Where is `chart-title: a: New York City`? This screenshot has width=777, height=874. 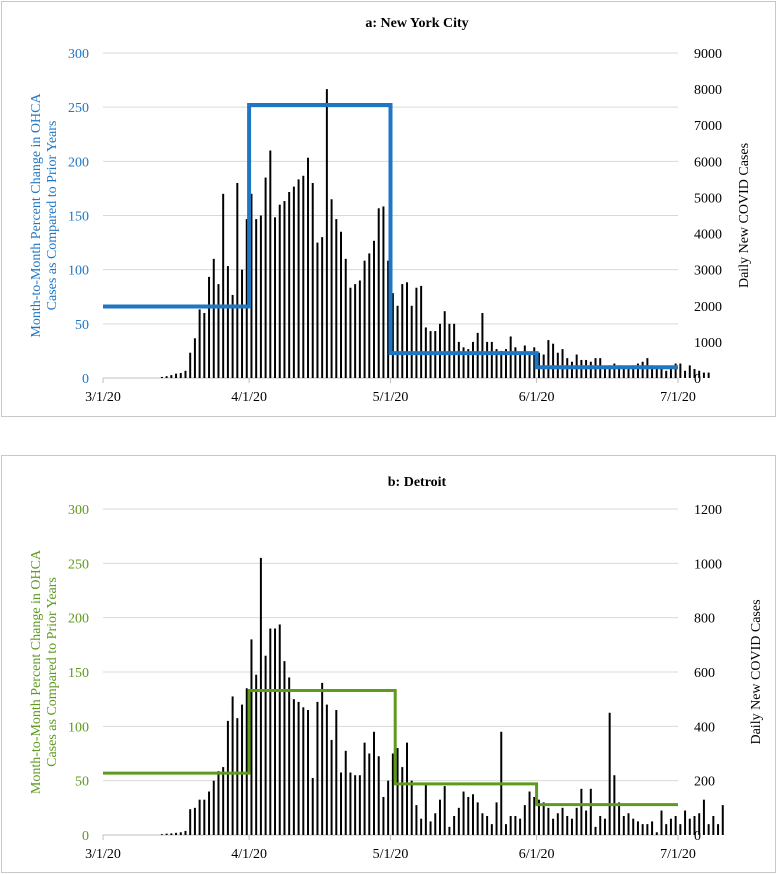 chart-title: a: New York City is located at coordinates (416, 23).